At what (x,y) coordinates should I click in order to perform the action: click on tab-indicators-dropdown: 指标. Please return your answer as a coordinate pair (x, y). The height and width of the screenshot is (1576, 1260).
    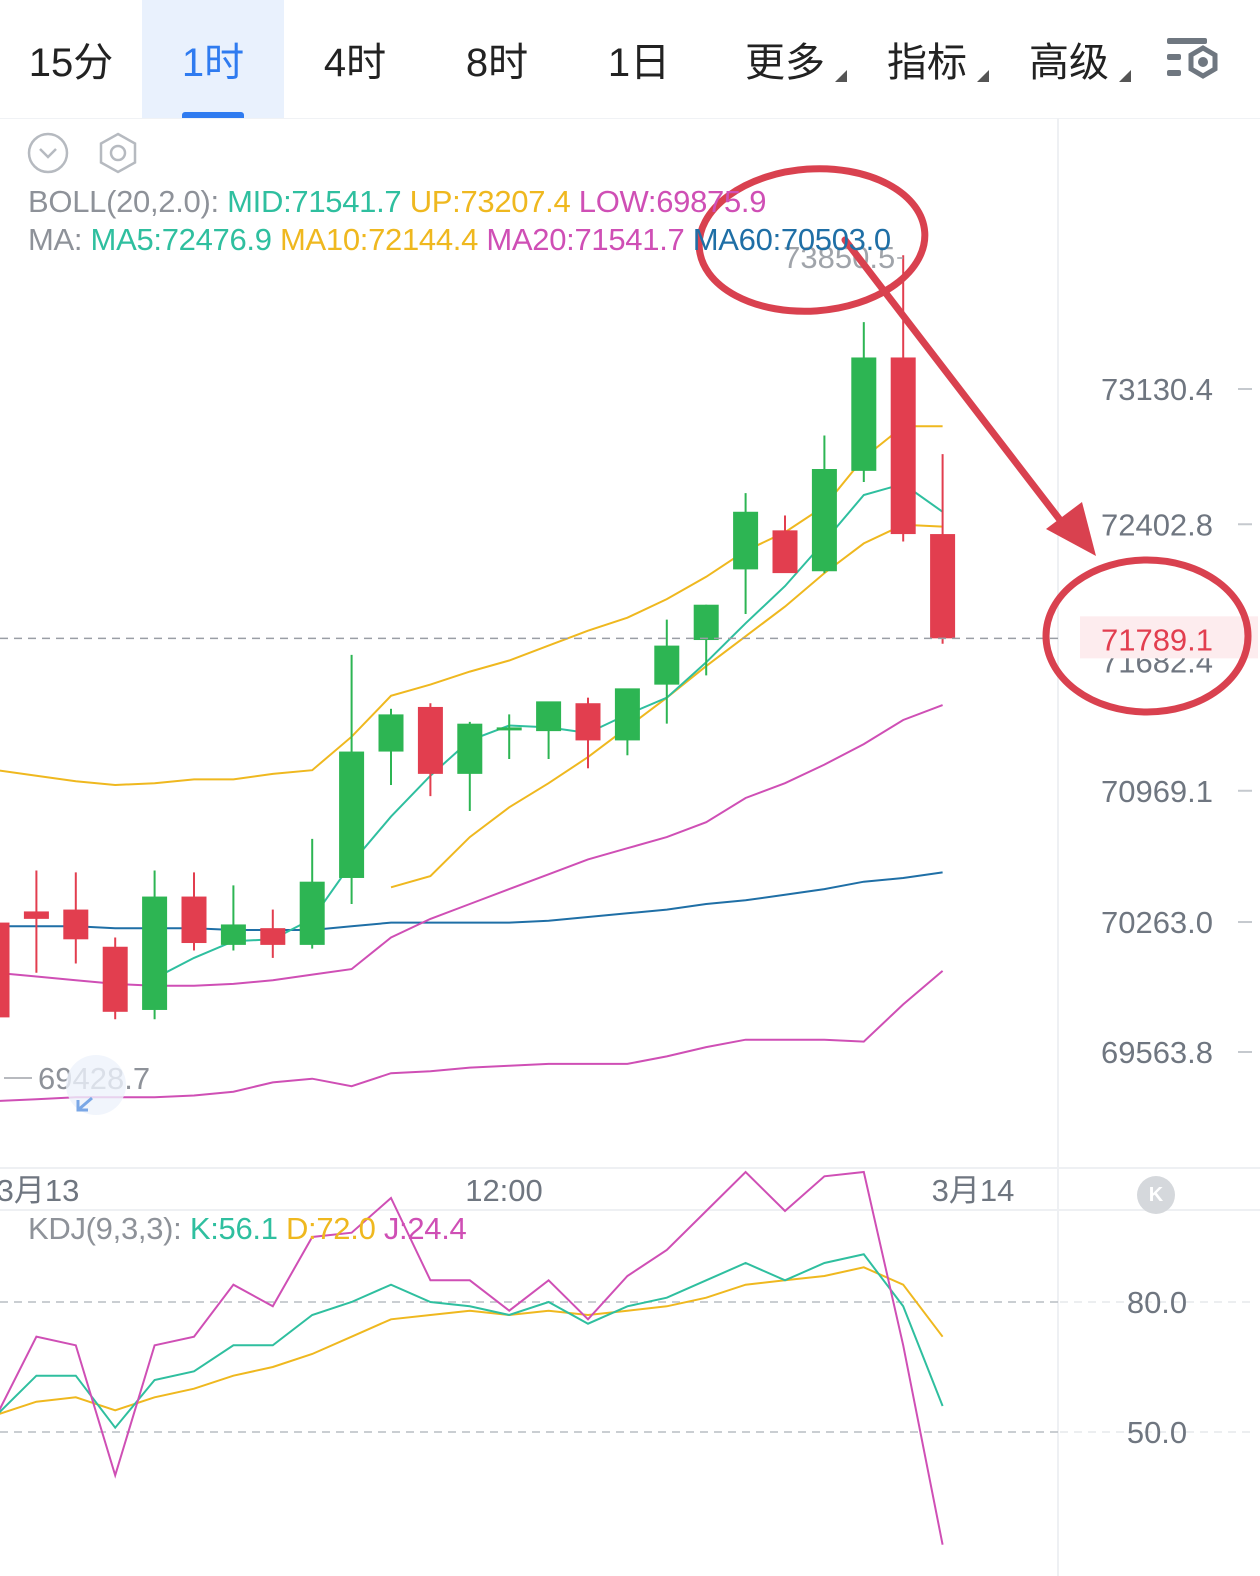
    Looking at the image, I should click on (928, 59).